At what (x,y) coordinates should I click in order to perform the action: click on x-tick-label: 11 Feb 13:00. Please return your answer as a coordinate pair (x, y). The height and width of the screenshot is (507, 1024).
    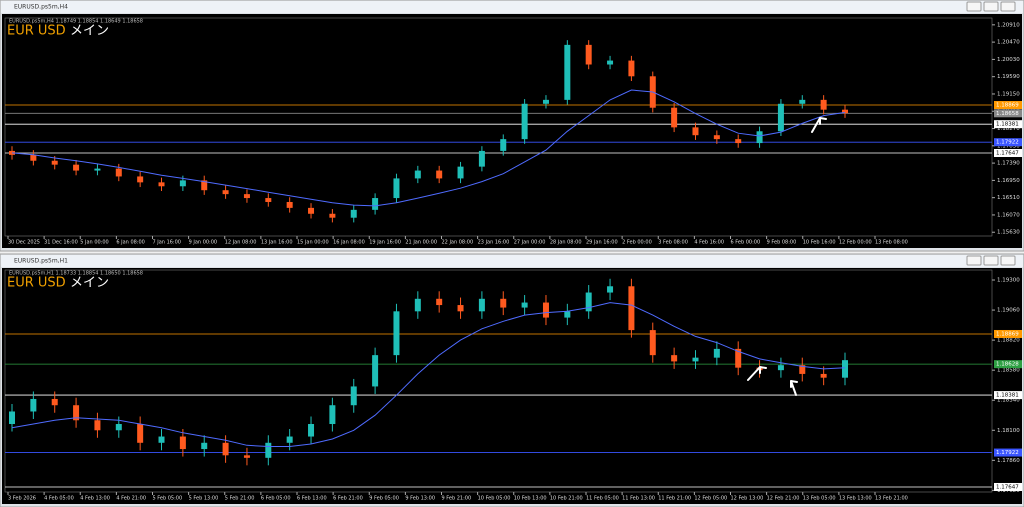
    Looking at the image, I should click on (638, 499).